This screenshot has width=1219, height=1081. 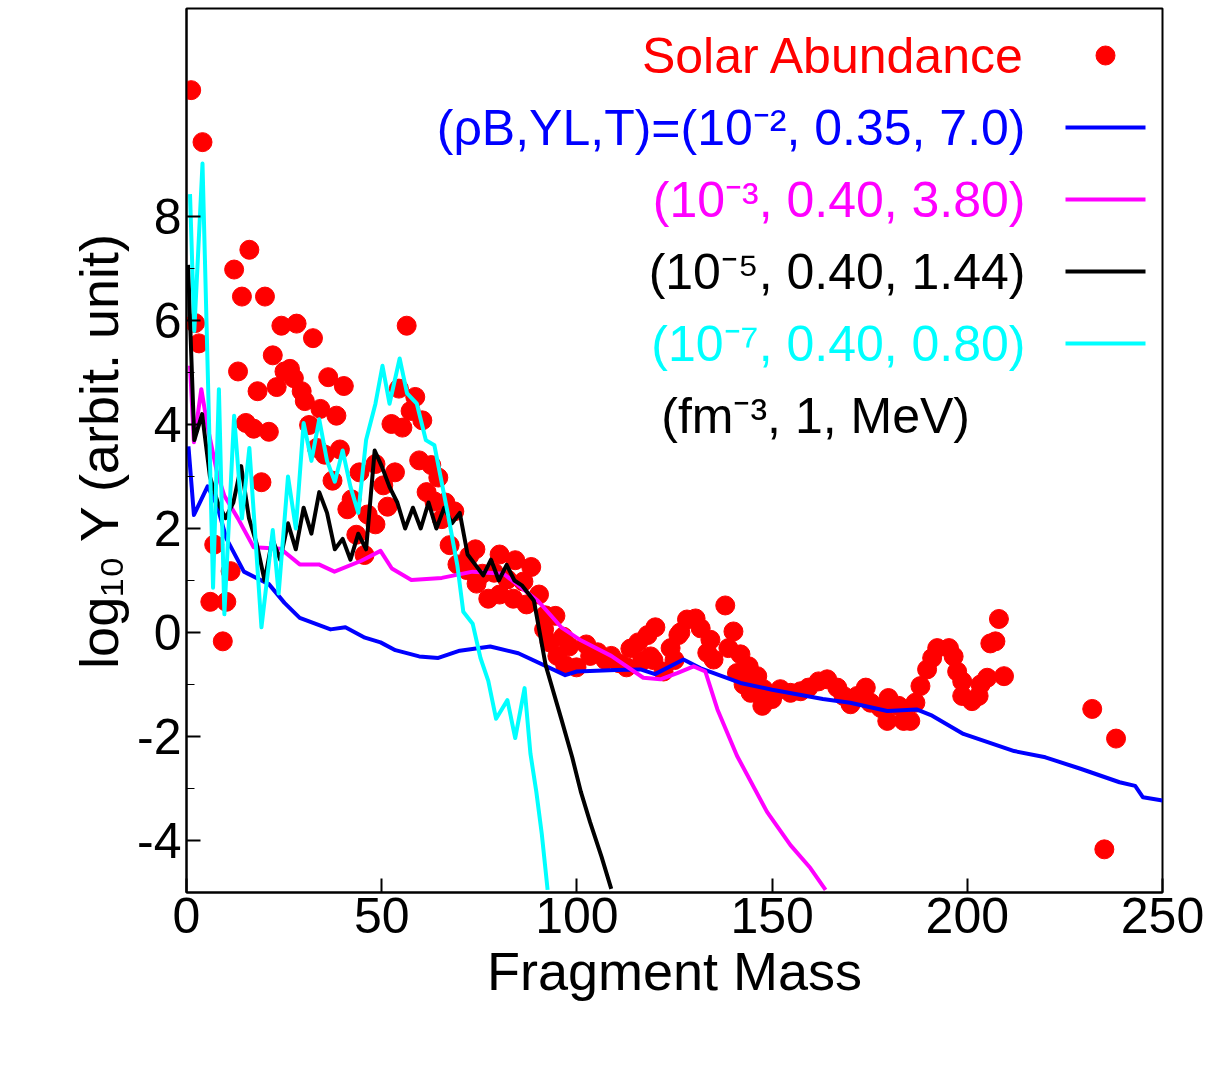 What do you see at coordinates (832, 55) in the screenshot?
I see `legend-label: Solar Abundance` at bounding box center [832, 55].